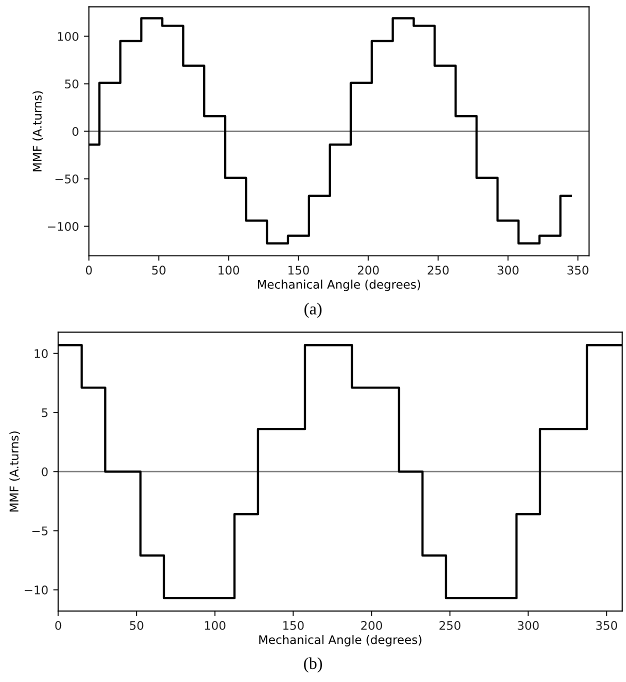  What do you see at coordinates (67, 179) in the screenshot?
I see `y-tick-label: −50` at bounding box center [67, 179].